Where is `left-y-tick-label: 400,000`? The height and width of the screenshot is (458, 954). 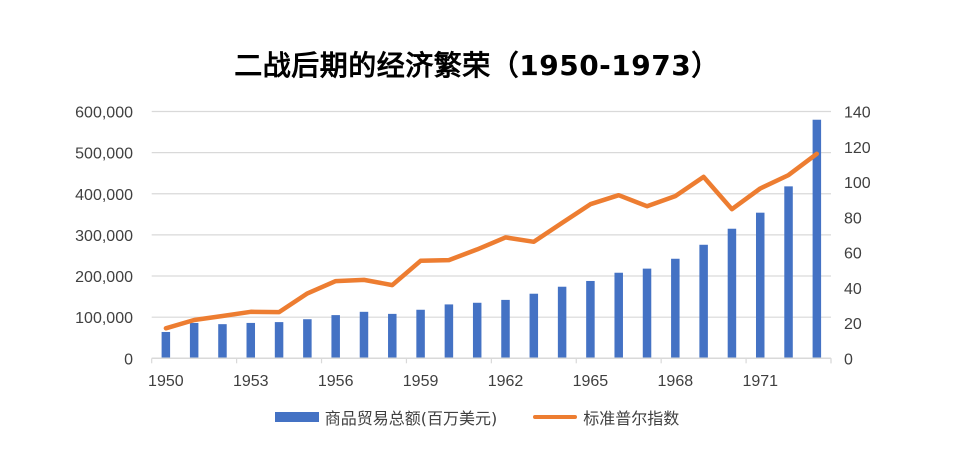
left-y-tick-label: 400,000 is located at coordinates (104, 195).